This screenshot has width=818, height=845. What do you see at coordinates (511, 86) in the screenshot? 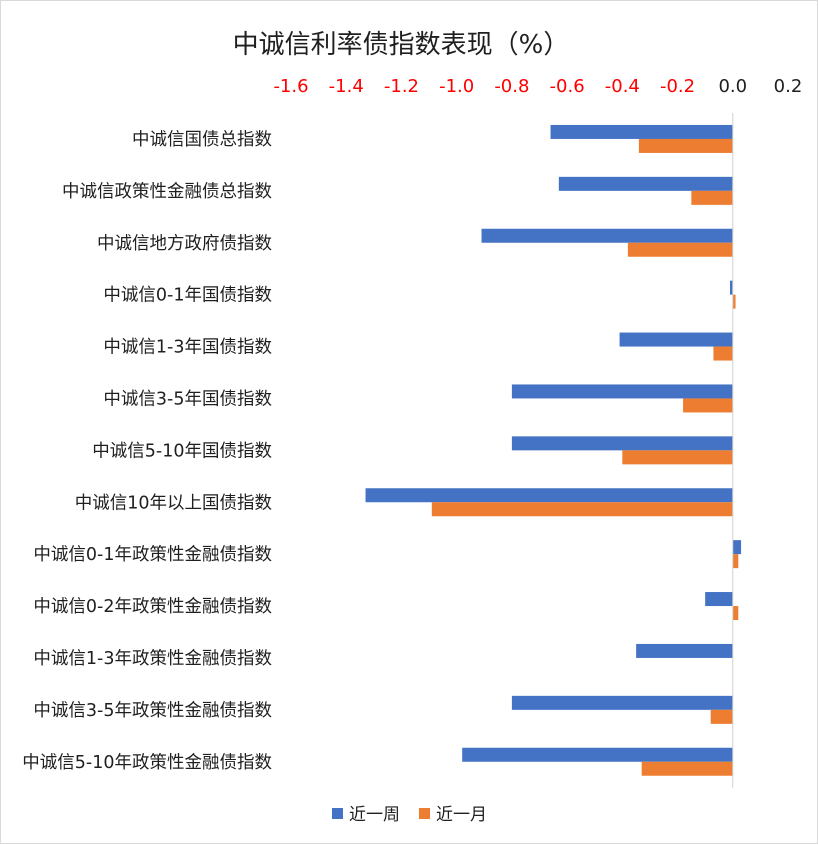
I see `x-tick-label: -0.8` at bounding box center [511, 86].